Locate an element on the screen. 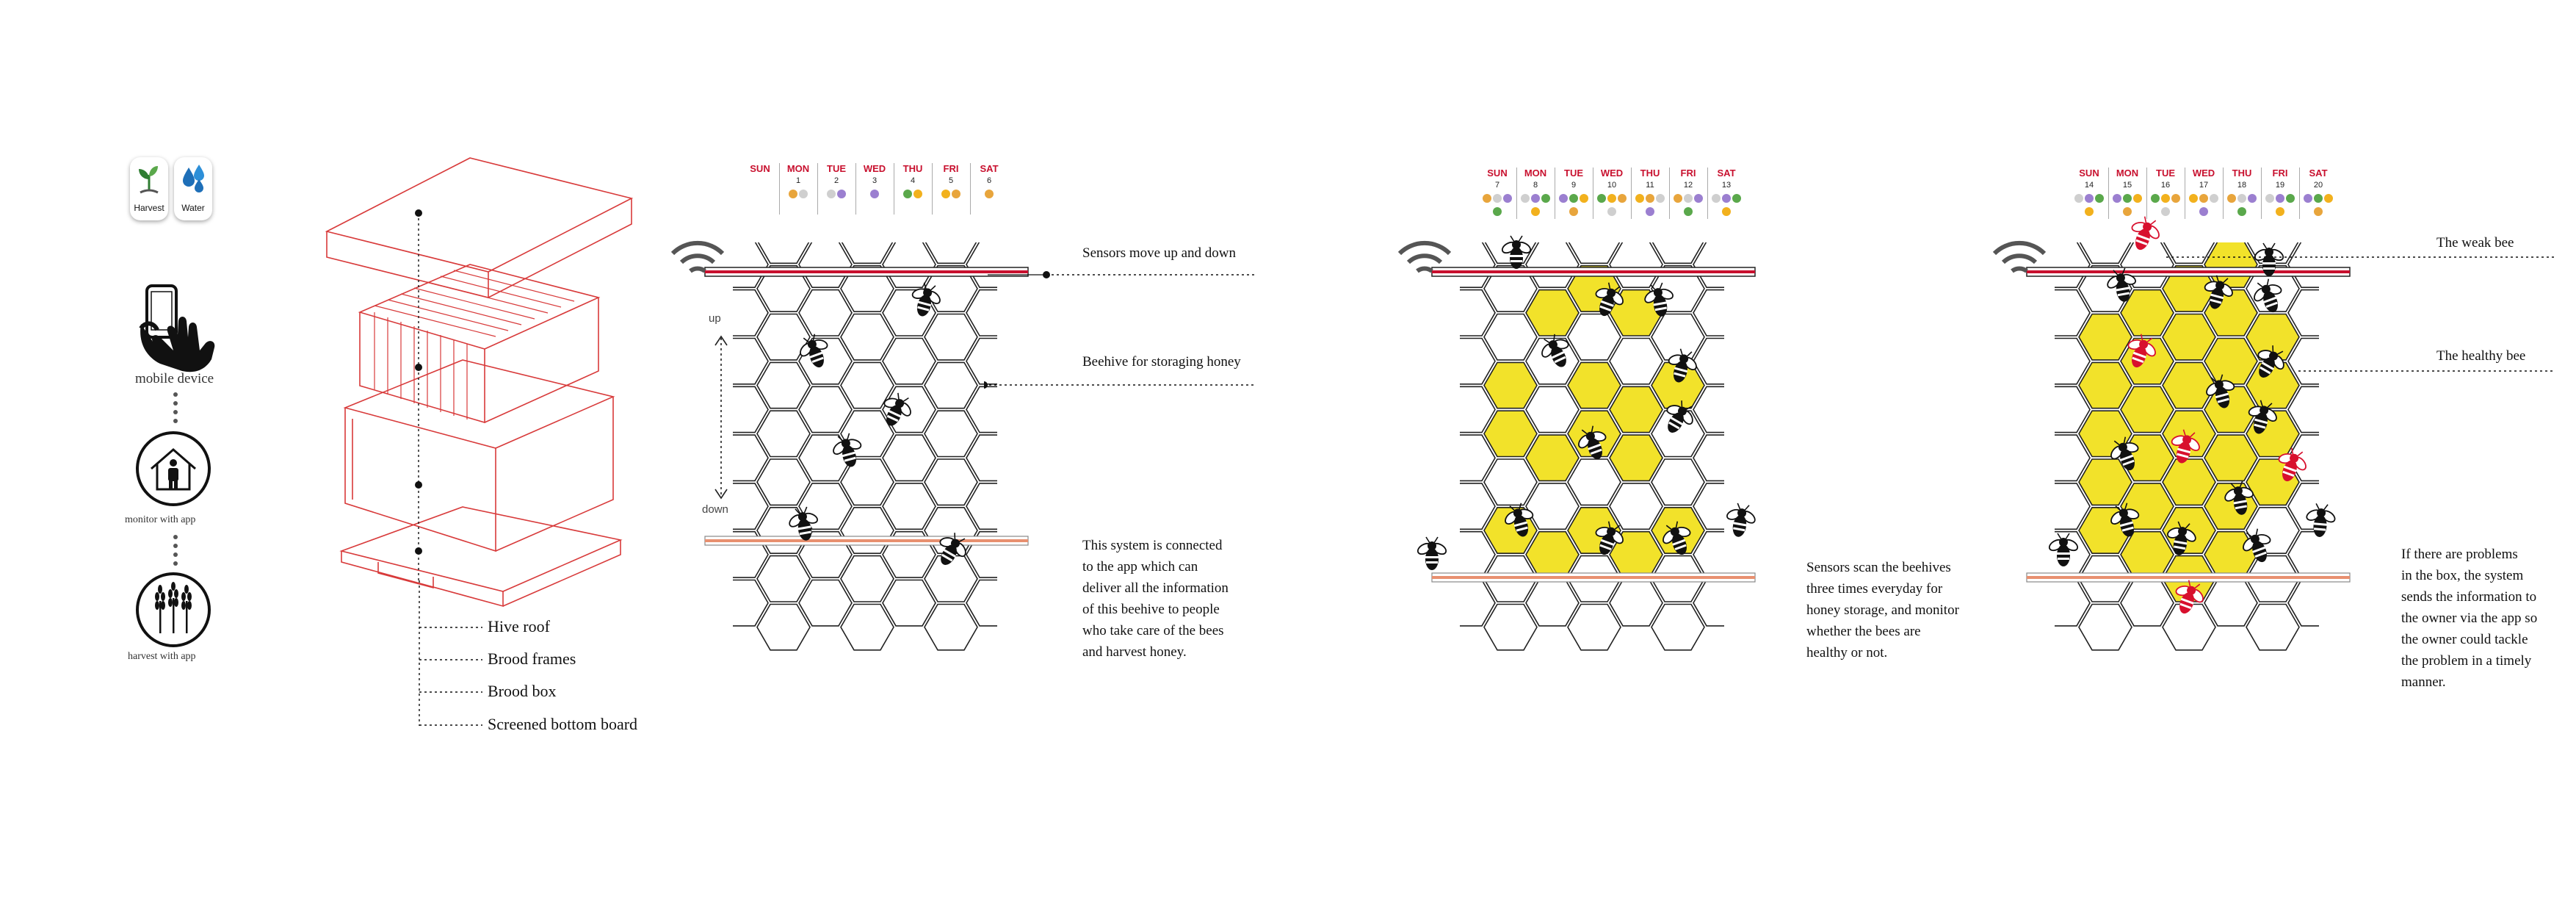 Image resolution: width=2576 pixels, height=911 pixels. calendar-day: TUE 16 is located at coordinates (2165, 193).